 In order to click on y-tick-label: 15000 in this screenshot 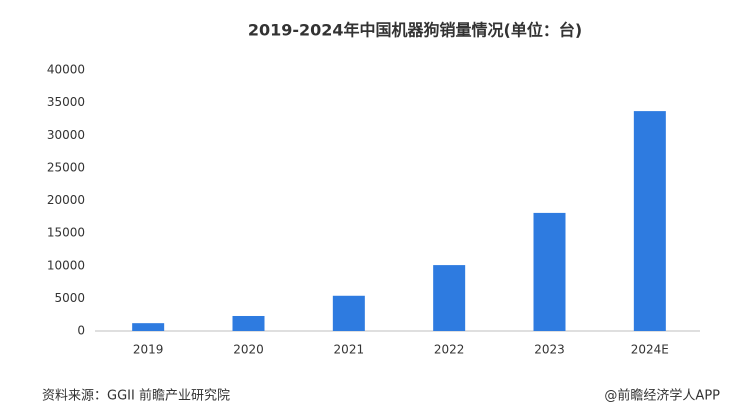, I will do `click(66, 233)`.